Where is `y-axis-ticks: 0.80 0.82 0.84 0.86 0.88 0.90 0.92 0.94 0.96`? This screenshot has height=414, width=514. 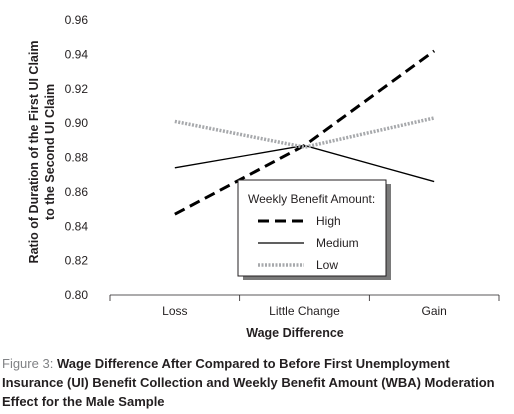 y-axis-ticks: 0.80 0.82 0.84 0.86 0.88 0.90 0.92 0.94 0.96 is located at coordinates (77, 157).